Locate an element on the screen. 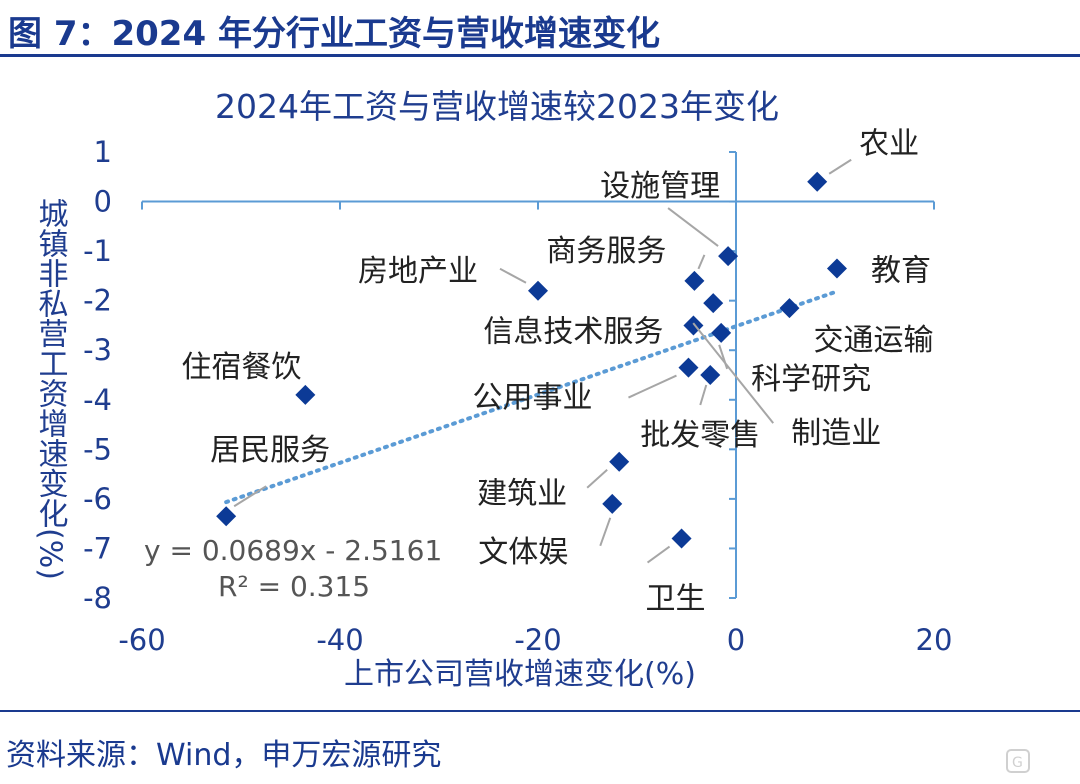  figure-title: 图 7：2024 年分行业工资与营收增速变化 is located at coordinates (334, 34).